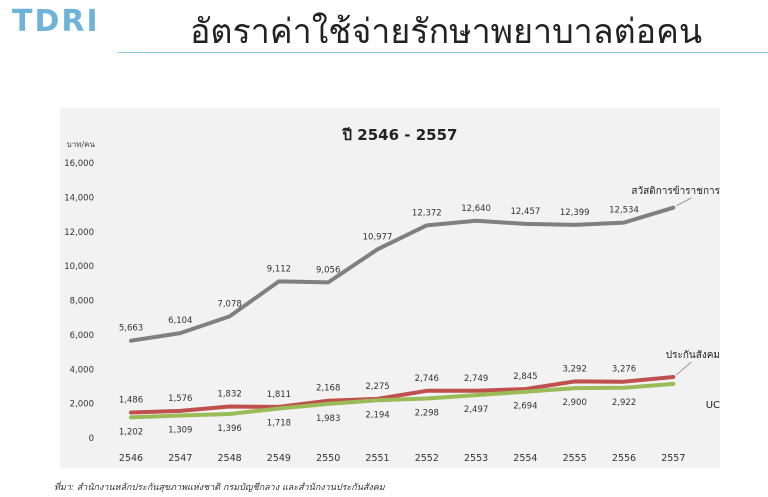 The height and width of the screenshot is (497, 768). Describe the element at coordinates (378, 237) in the screenshot. I see `data-label: 10,977` at that location.